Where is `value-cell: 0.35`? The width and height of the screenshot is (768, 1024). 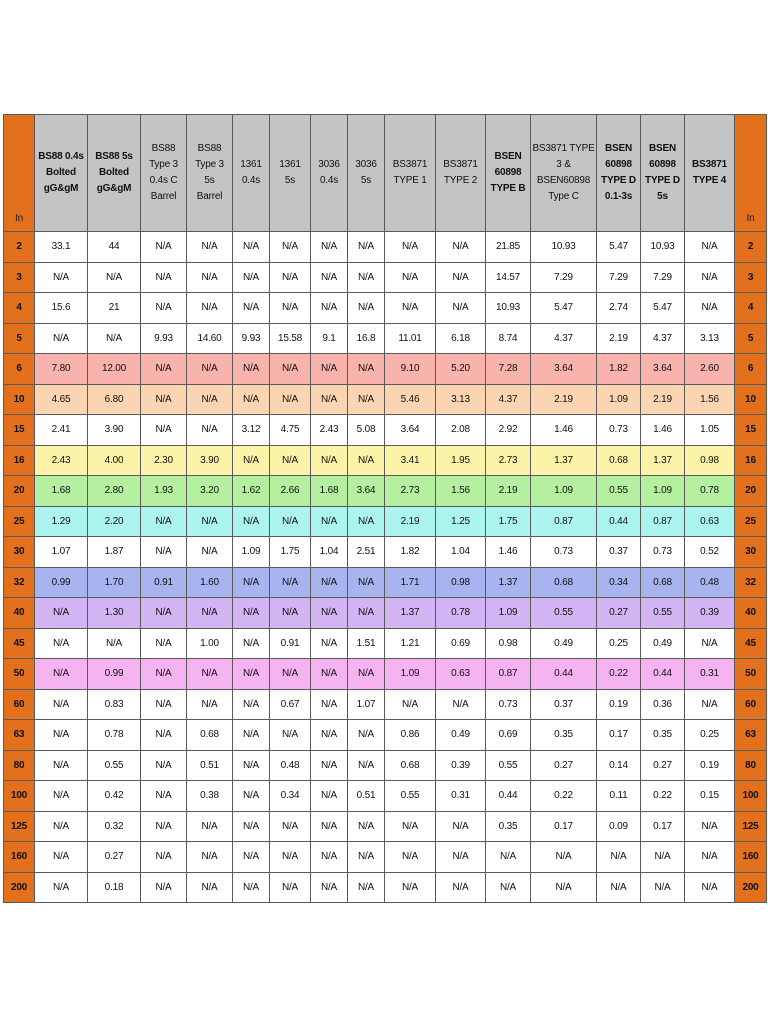 value-cell: 0.35 is located at coordinates (662, 735).